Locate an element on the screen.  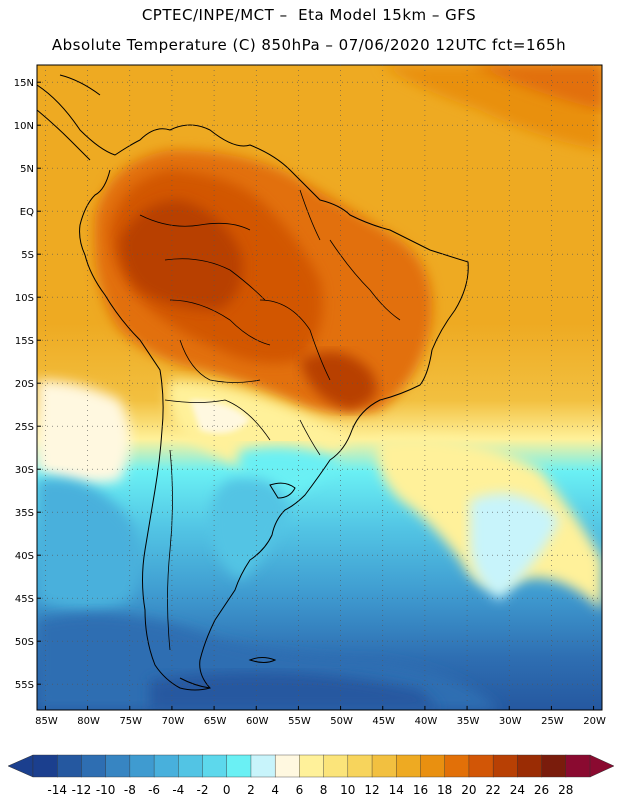
lat-label: 55S is located at coordinates (24, 685).